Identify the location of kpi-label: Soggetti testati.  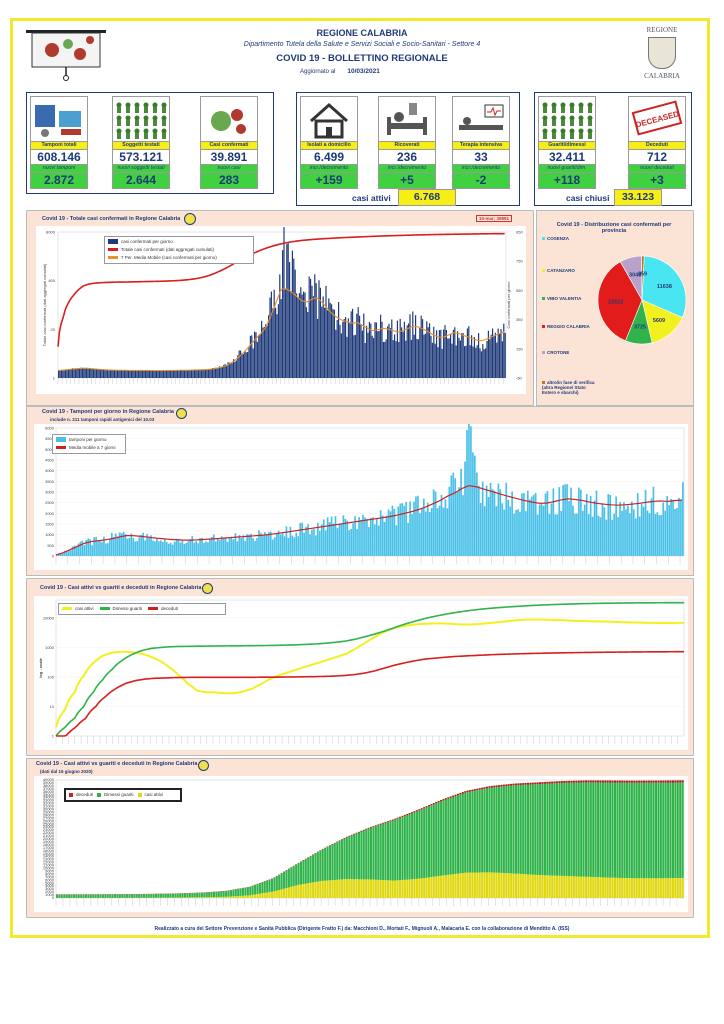
(141, 146).